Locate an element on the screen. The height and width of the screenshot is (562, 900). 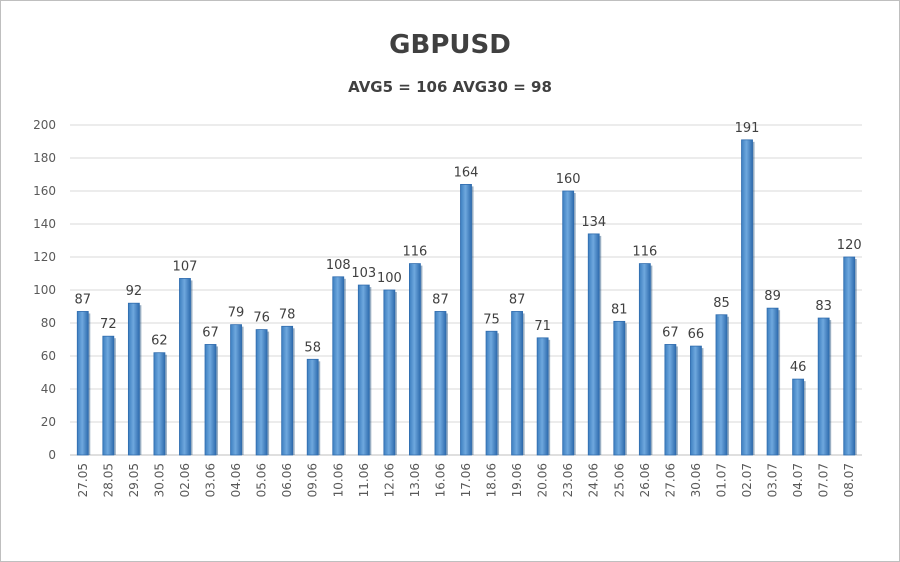
chart-subtitle: AVG5 = 106 AVG30 = 98 is located at coordinates (450, 87).